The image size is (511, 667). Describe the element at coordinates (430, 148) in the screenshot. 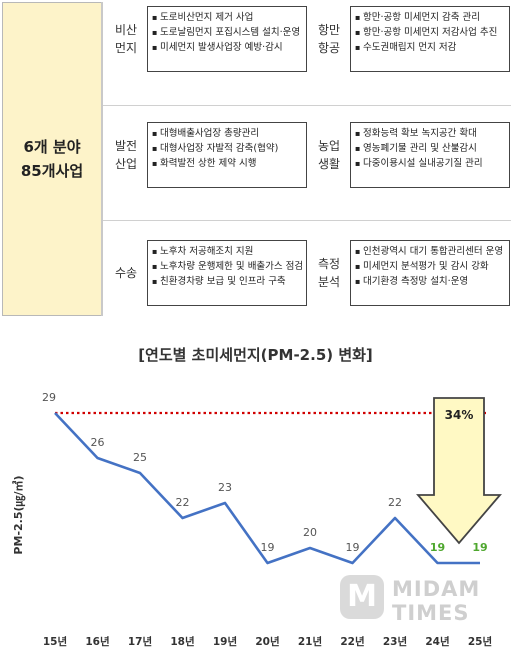

I see `list-item: 영농폐기물 관리 및 산불감시` at that location.